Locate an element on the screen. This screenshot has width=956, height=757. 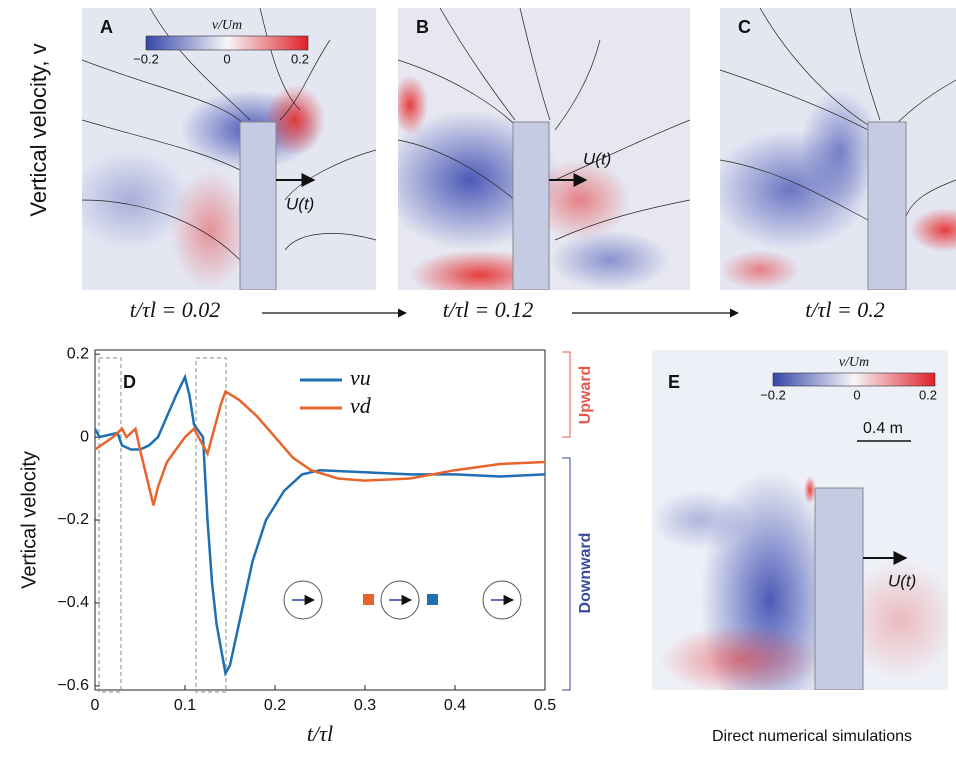
x-tick-label: 0 is located at coordinates (95, 705).